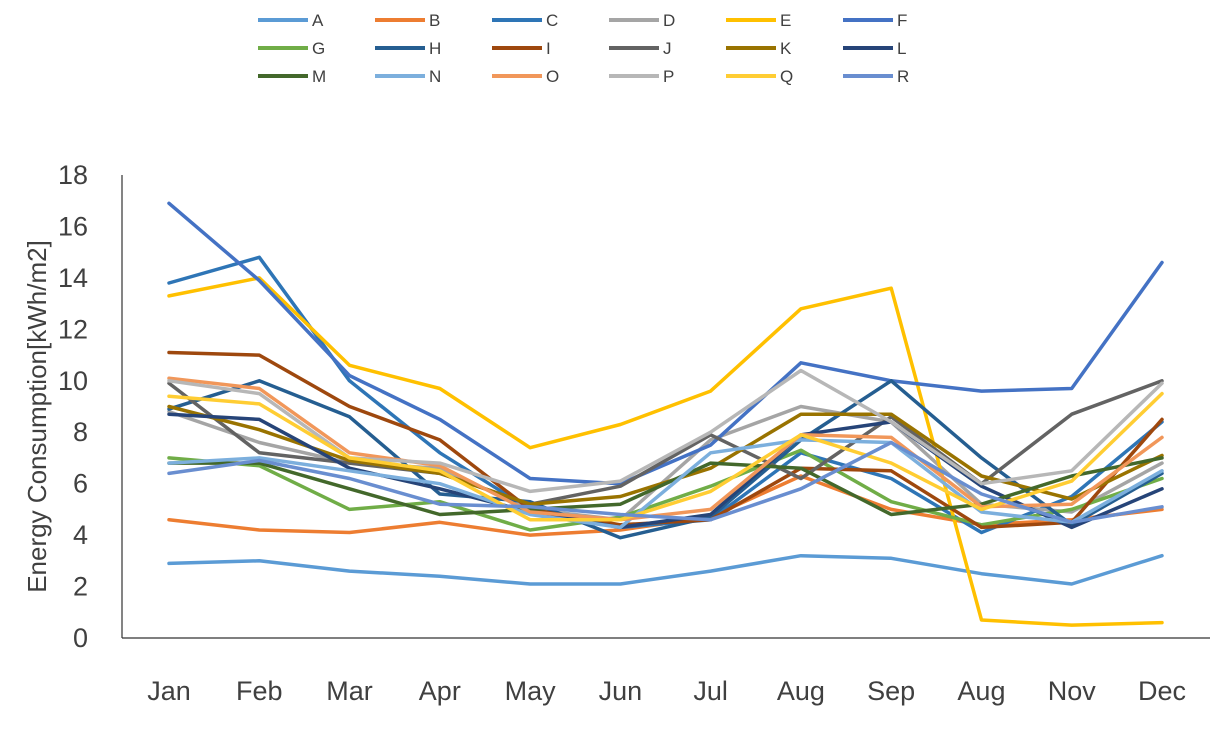 Image resolution: width=1225 pixels, height=730 pixels. Describe the element at coordinates (80, 484) in the screenshot. I see `y-tick-label: 6` at that location.